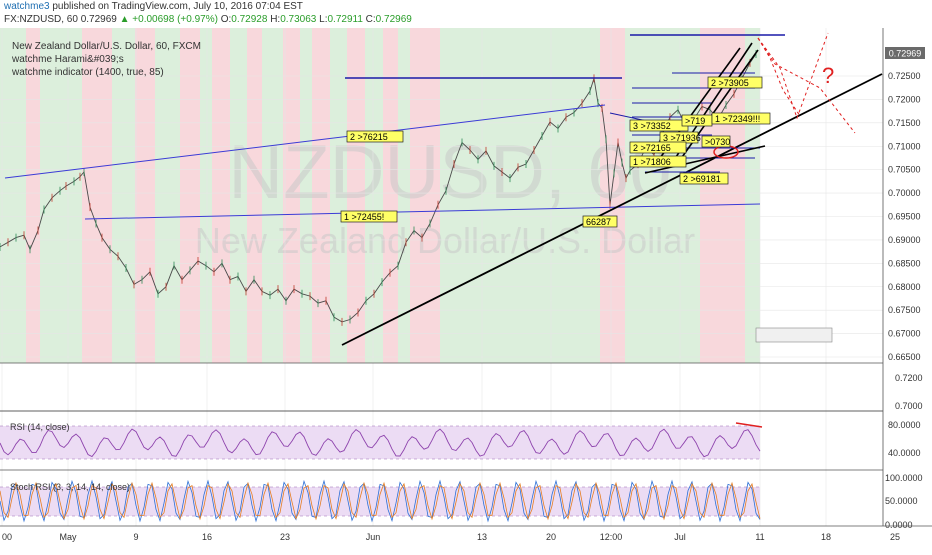 The height and width of the screenshot is (555, 932). I want to click on low-value: 0.72911, so click(345, 19).